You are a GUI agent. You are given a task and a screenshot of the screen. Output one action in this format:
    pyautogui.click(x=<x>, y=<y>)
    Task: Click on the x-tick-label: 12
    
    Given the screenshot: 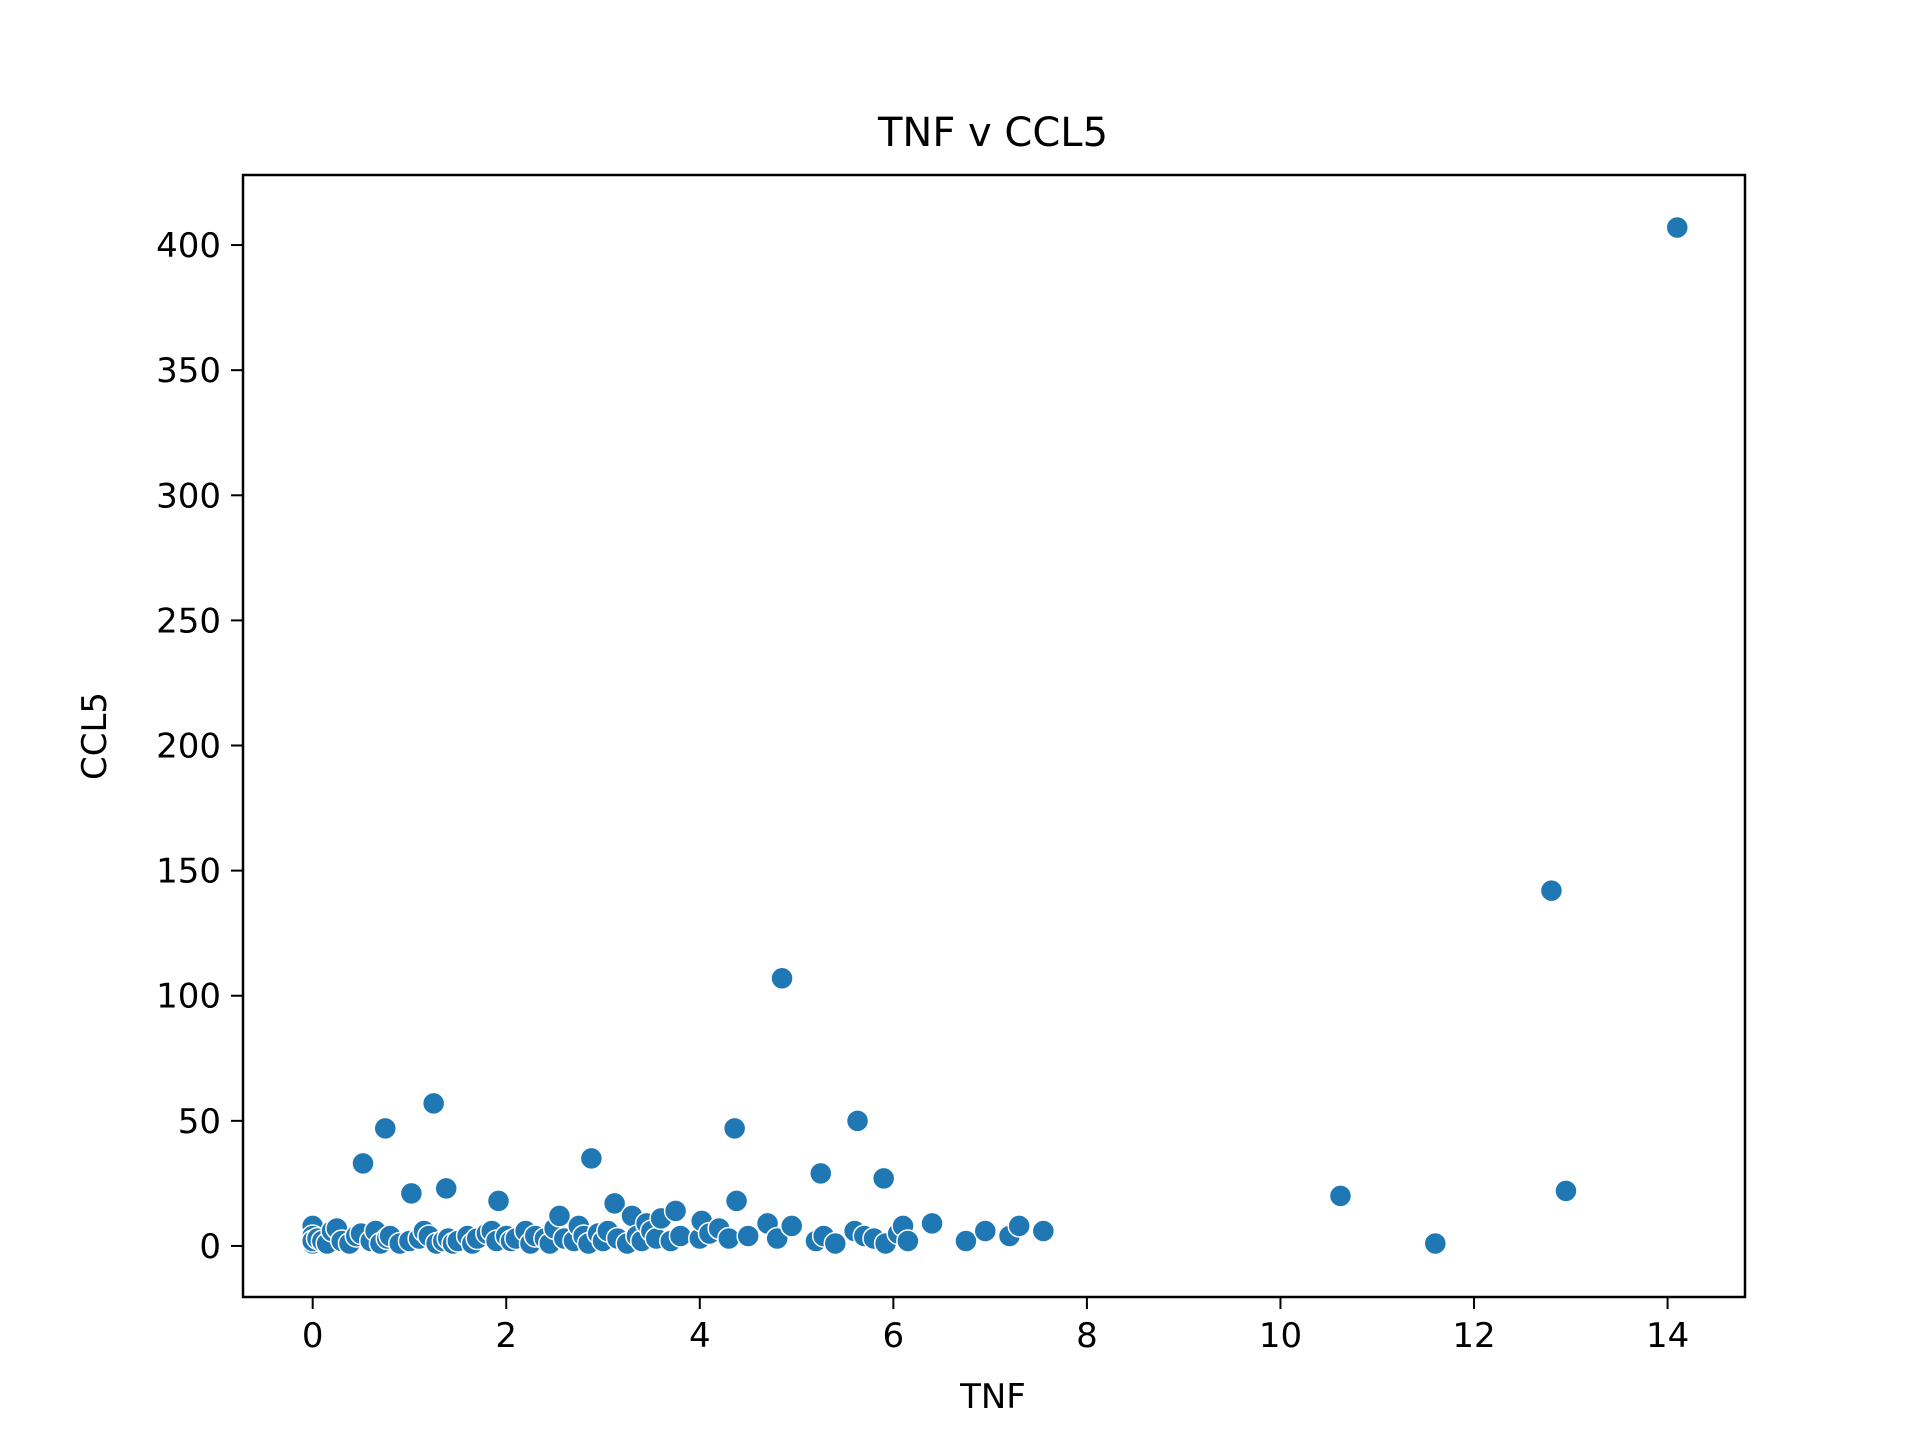 What is the action you would take?
    pyautogui.click(x=1473, y=1336)
    